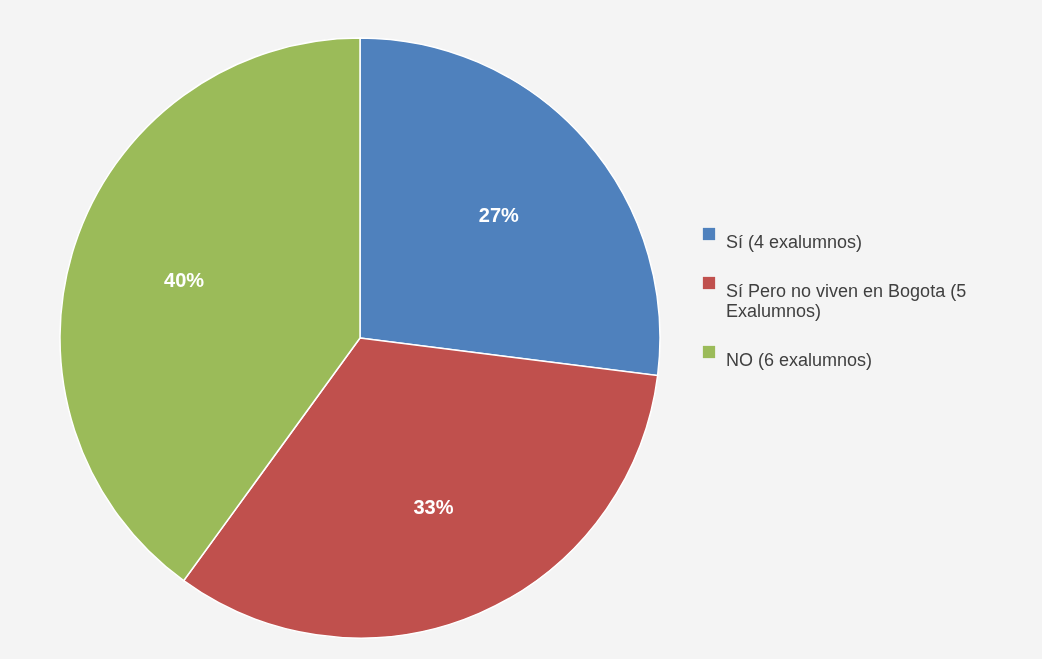 The height and width of the screenshot is (659, 1042). What do you see at coordinates (433, 506) in the screenshot?
I see `data-label: 33%` at bounding box center [433, 506].